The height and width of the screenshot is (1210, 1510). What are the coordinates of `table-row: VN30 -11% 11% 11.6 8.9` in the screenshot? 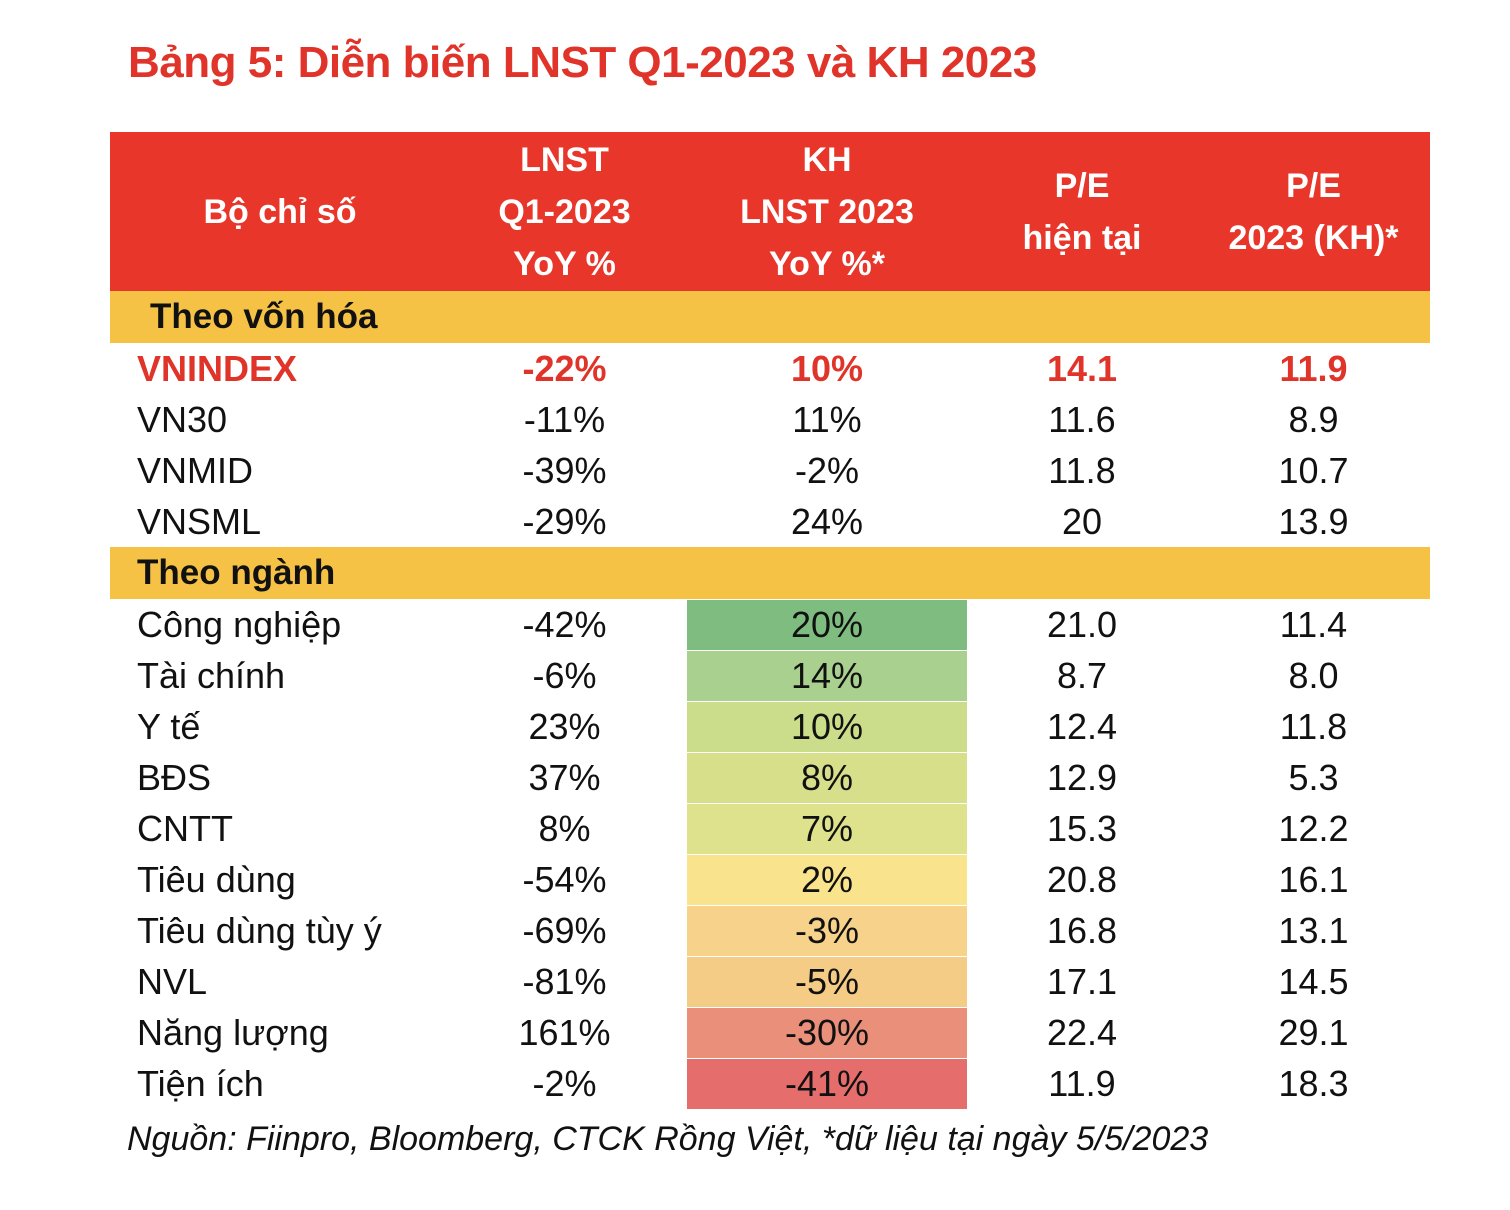 It's located at (770, 419).